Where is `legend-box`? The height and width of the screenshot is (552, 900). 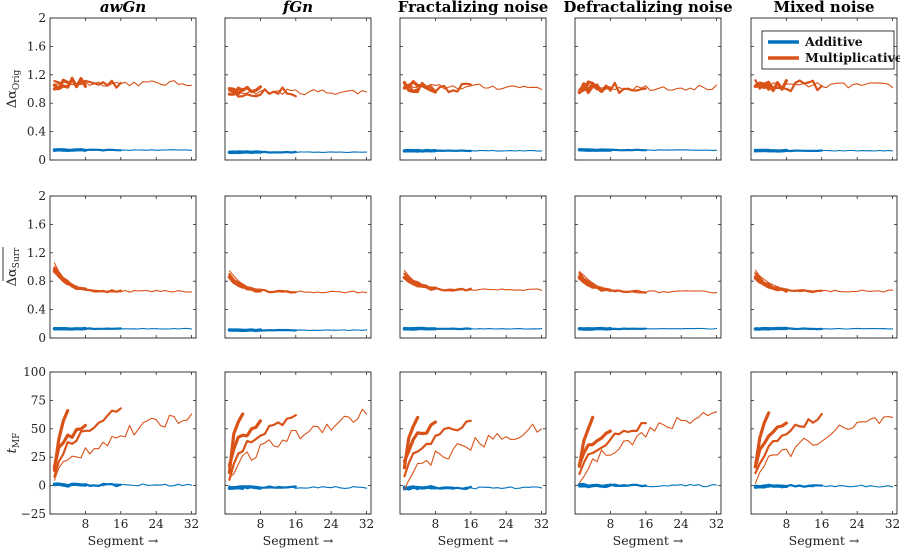
legend-box is located at coordinates (828, 50).